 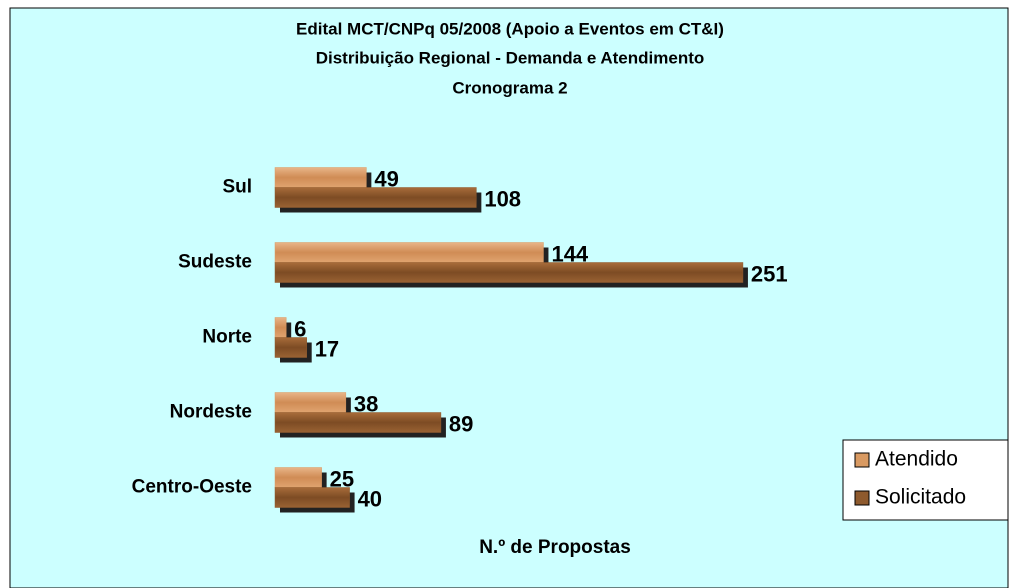 I want to click on data-label: 40, so click(x=370, y=498).